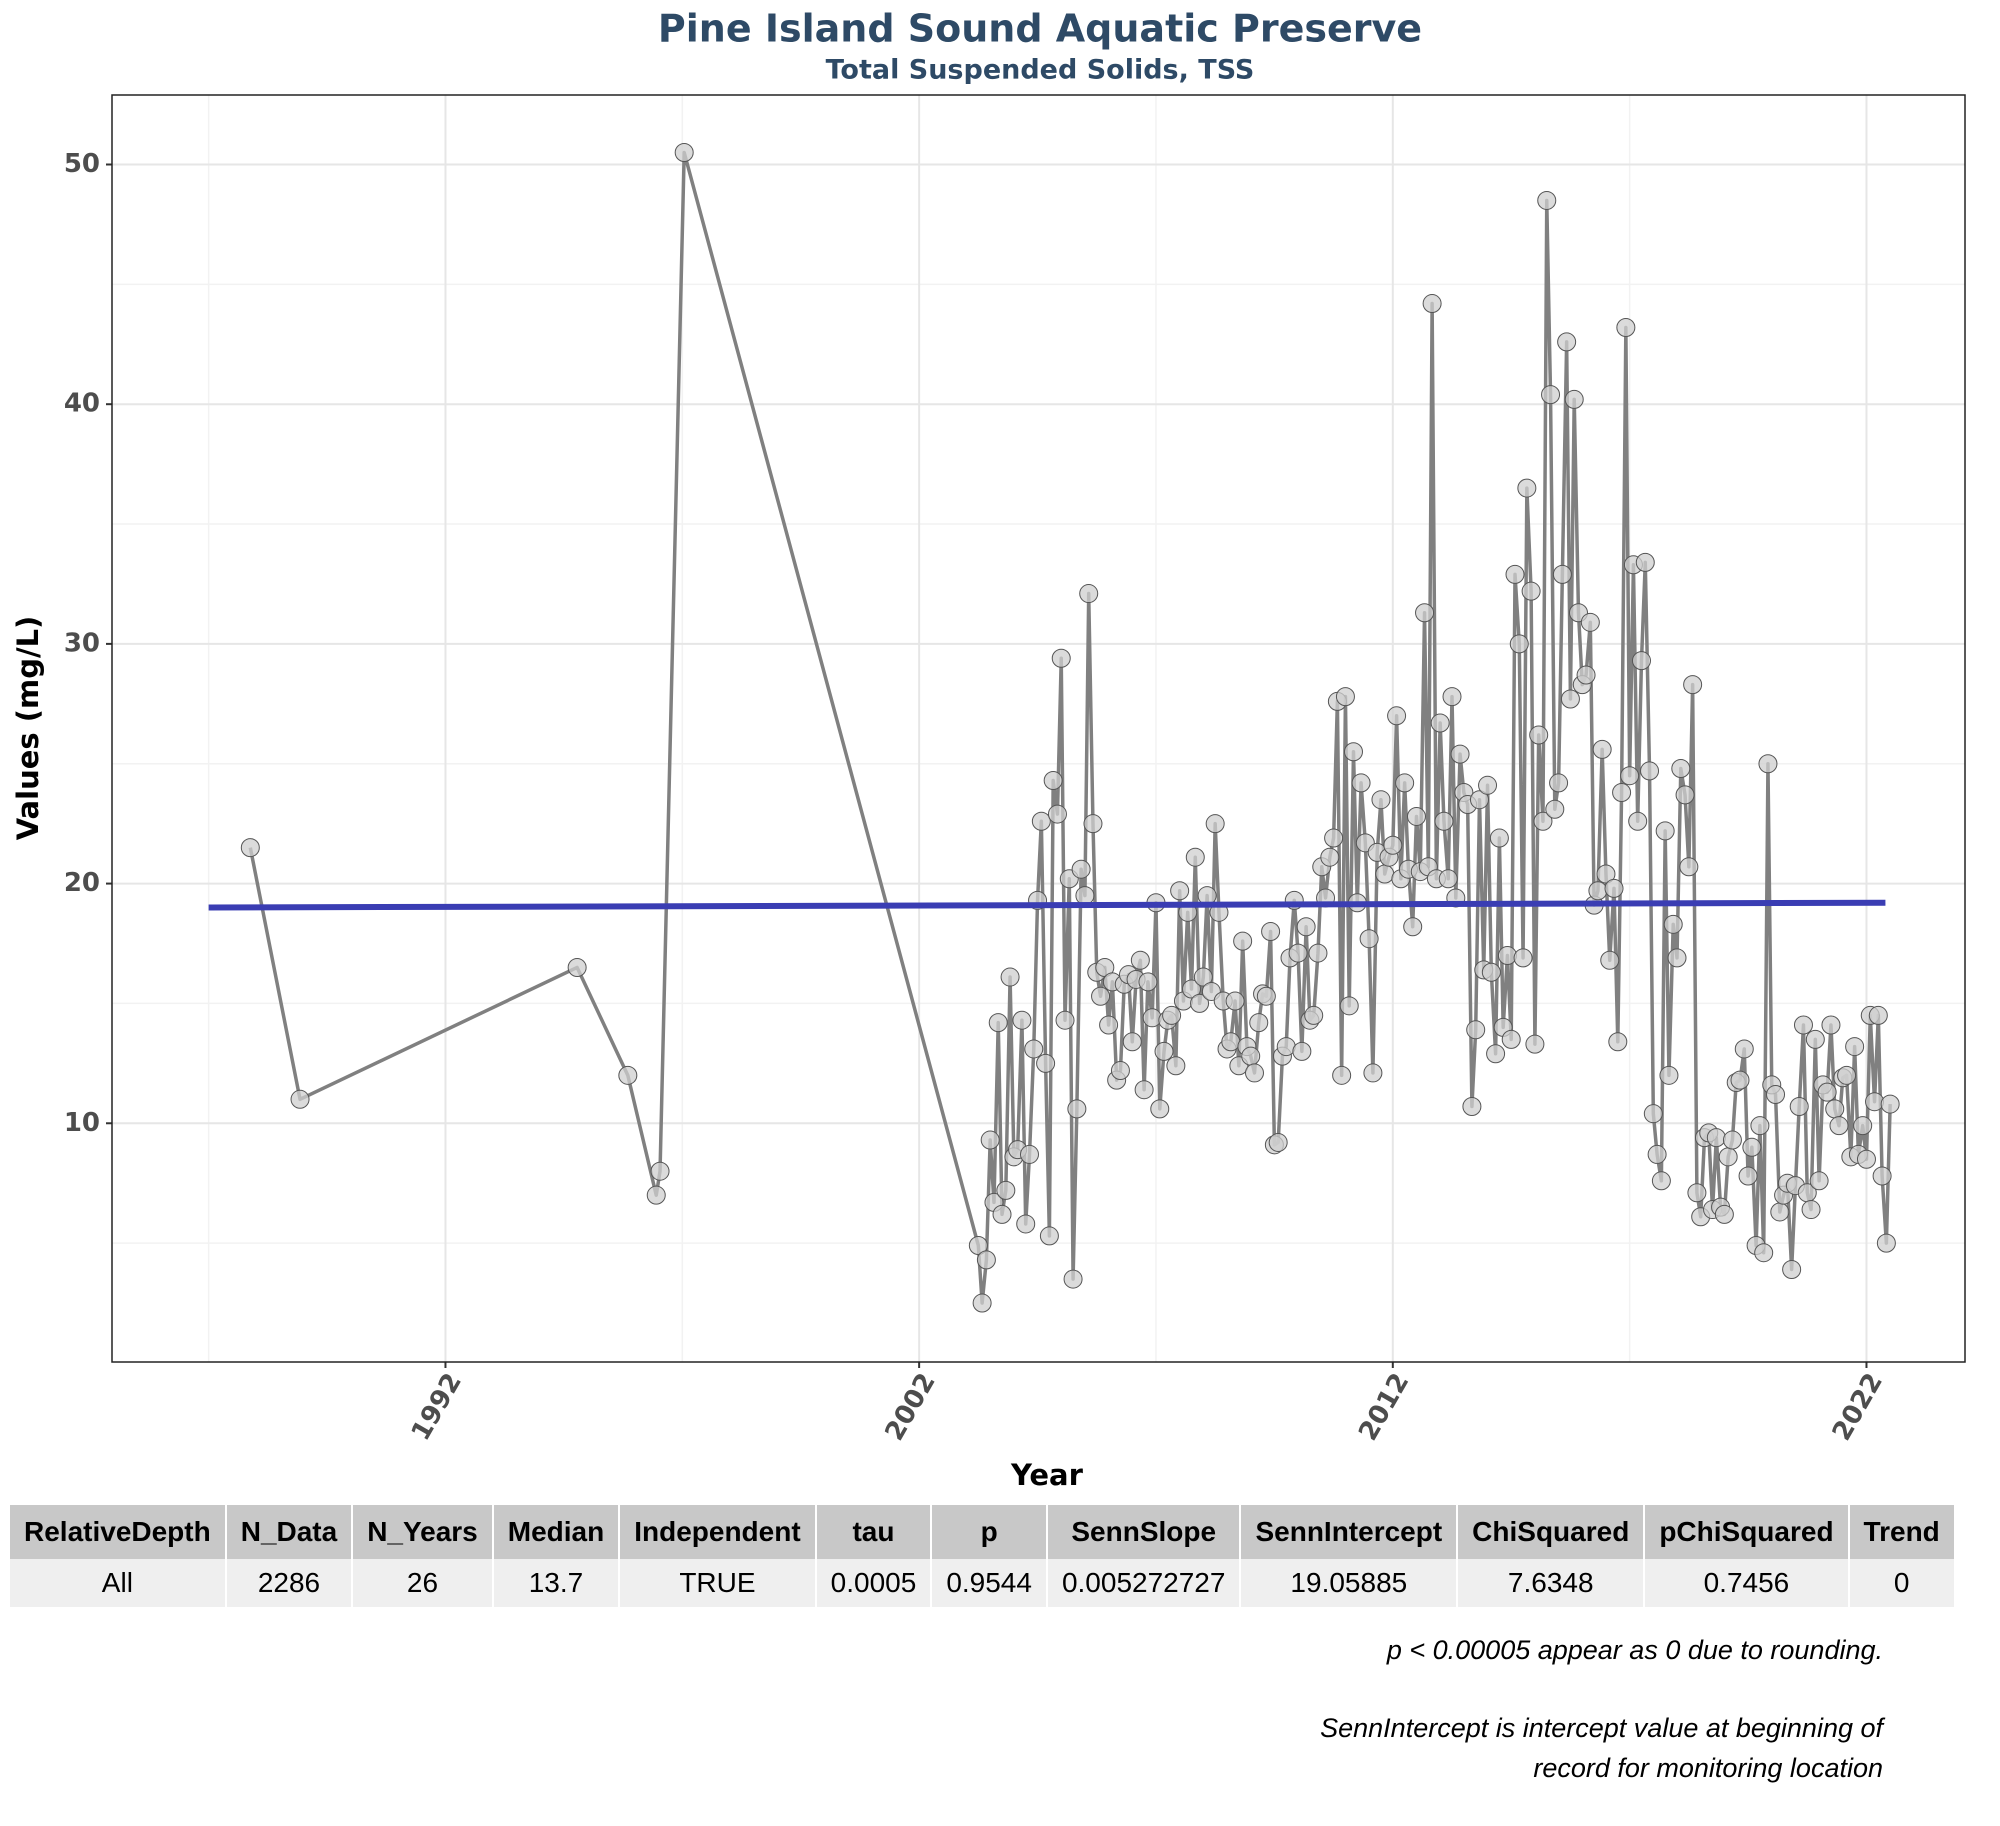  What do you see at coordinates (1384, 1407) in the screenshot?
I see `x-tick-label: 2012` at bounding box center [1384, 1407].